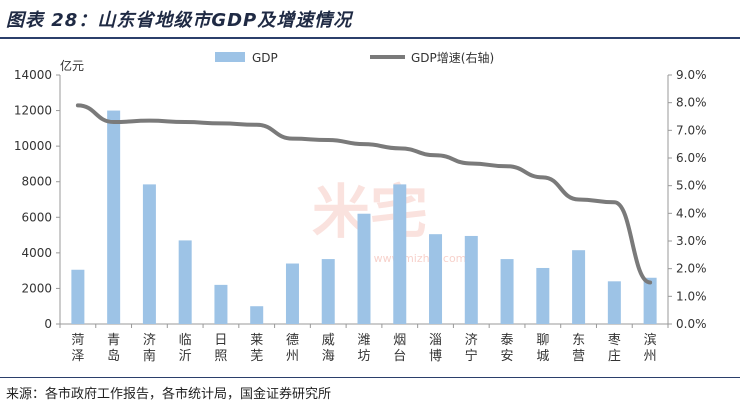 This screenshot has width=740, height=411. What do you see at coordinates (691, 241) in the screenshot?
I see `y2-tick-label: 3.0%` at bounding box center [691, 241].